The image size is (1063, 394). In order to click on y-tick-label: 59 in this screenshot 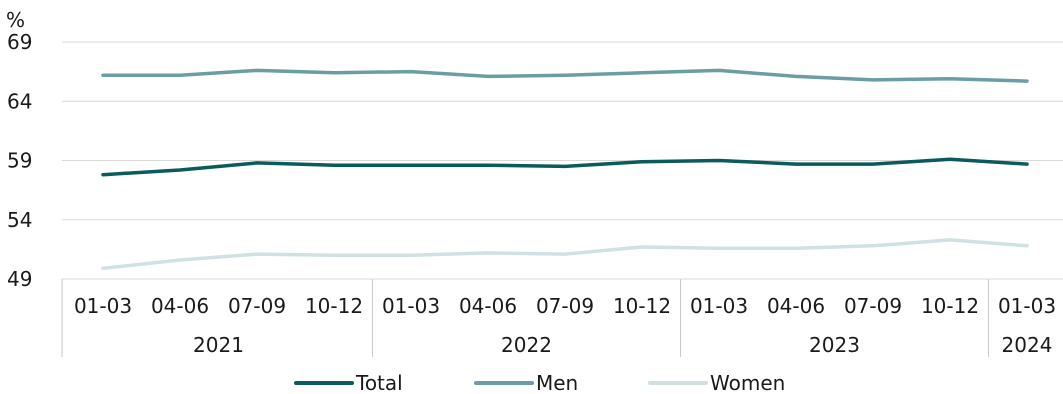, I will do `click(19, 161)`.